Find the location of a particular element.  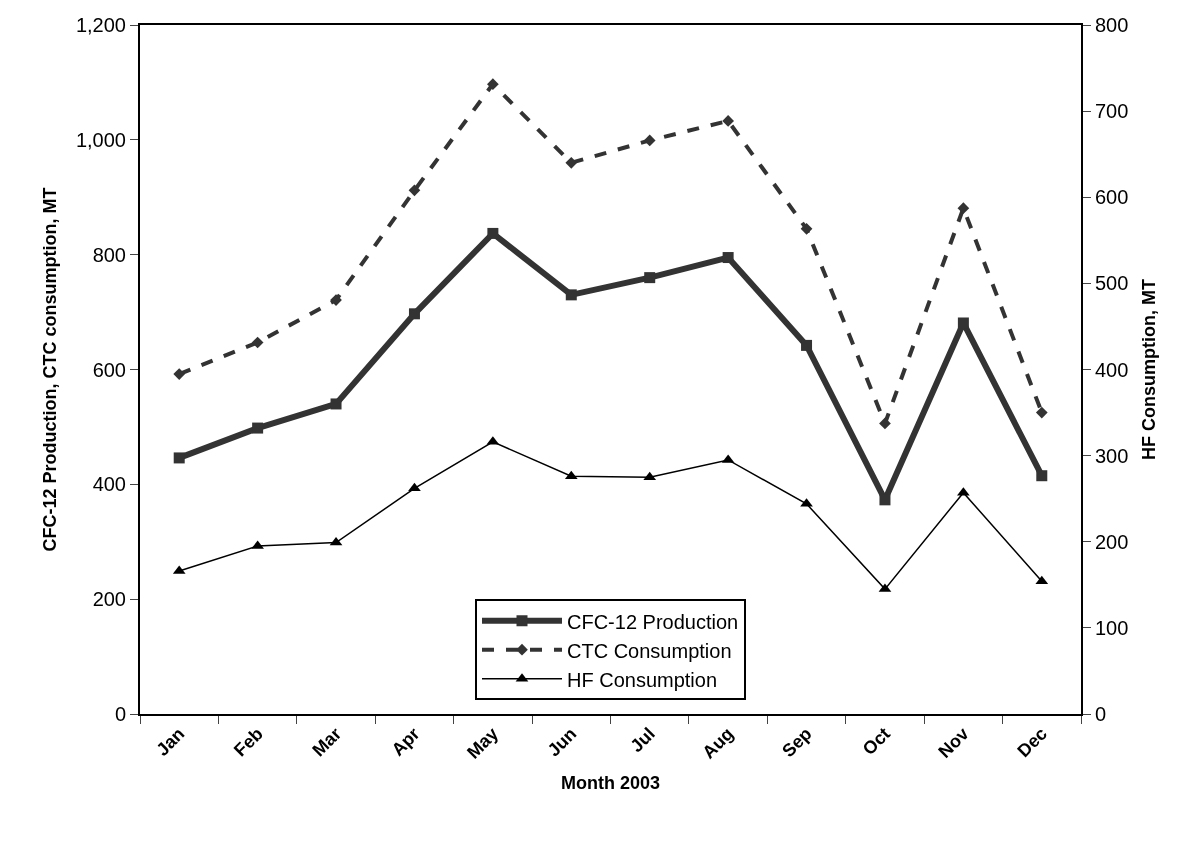

legend-label: HF Consumption is located at coordinates (642, 679).